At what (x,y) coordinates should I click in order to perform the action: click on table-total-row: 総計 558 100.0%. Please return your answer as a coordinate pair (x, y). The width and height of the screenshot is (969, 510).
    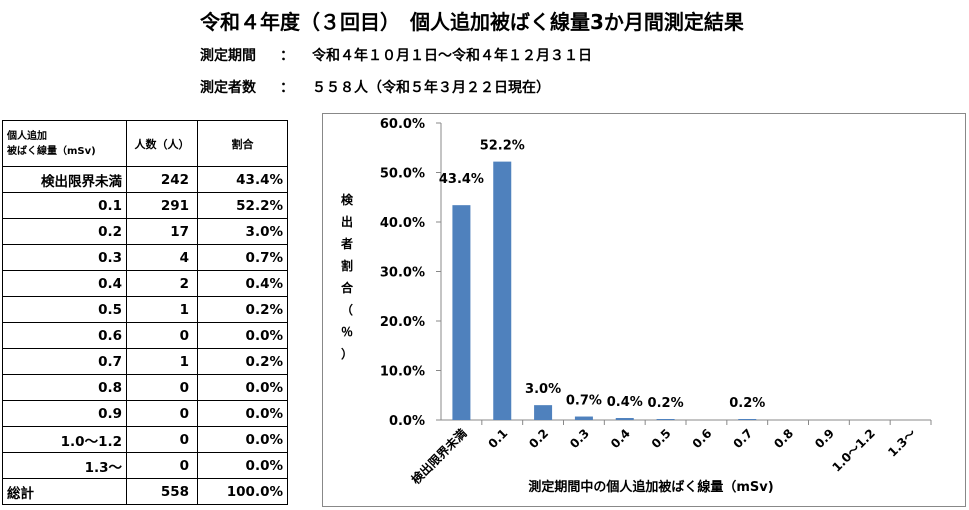
    Looking at the image, I should click on (145, 491).